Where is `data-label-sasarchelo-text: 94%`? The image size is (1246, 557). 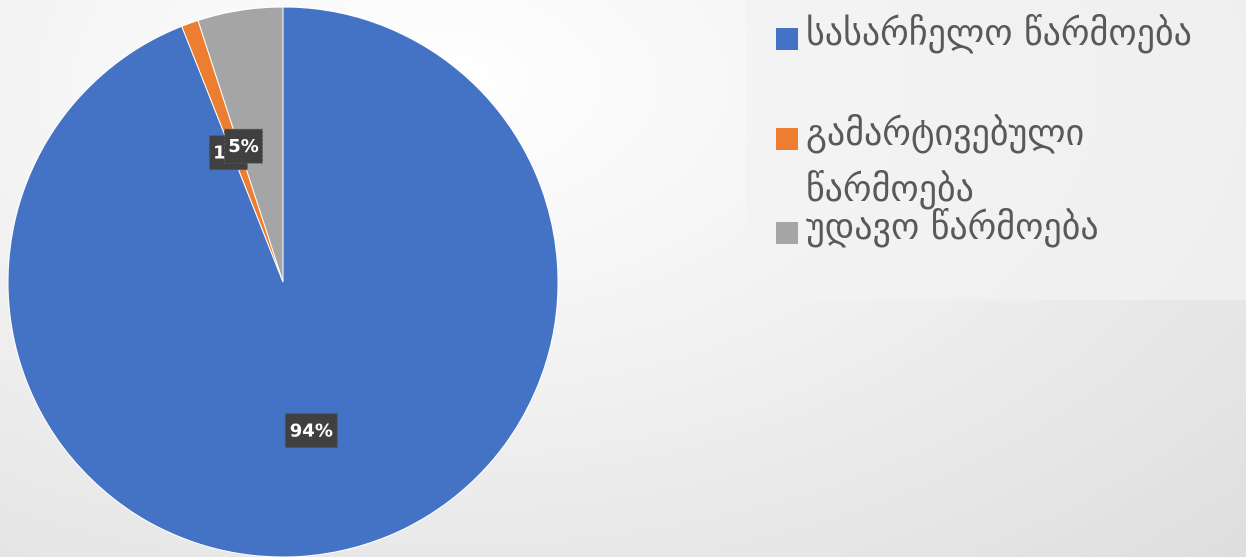 data-label-sasarchelo-text: 94% is located at coordinates (311, 431).